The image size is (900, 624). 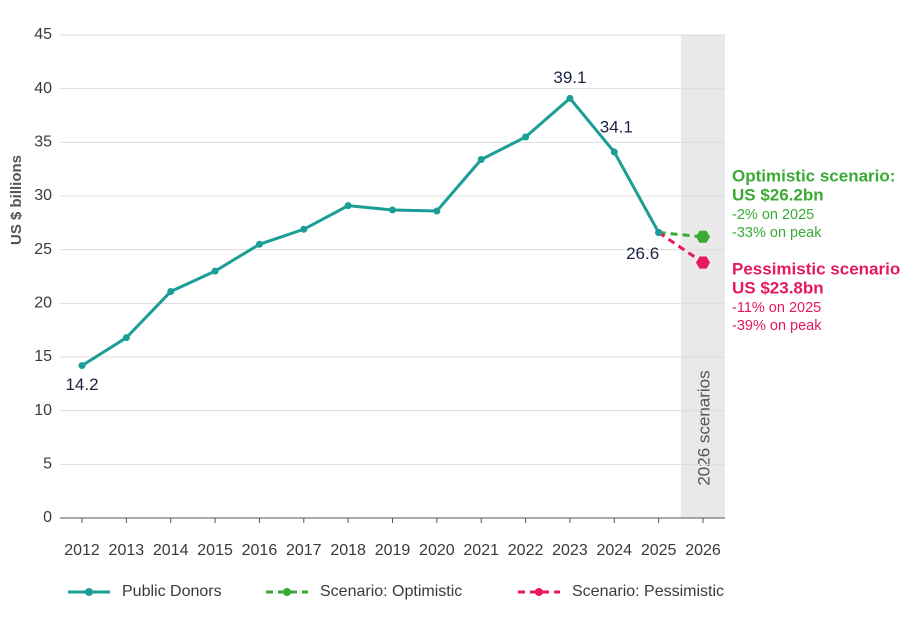 What do you see at coordinates (816, 268) in the screenshot?
I see `annotation-title: Pessimistic scenario:` at bounding box center [816, 268].